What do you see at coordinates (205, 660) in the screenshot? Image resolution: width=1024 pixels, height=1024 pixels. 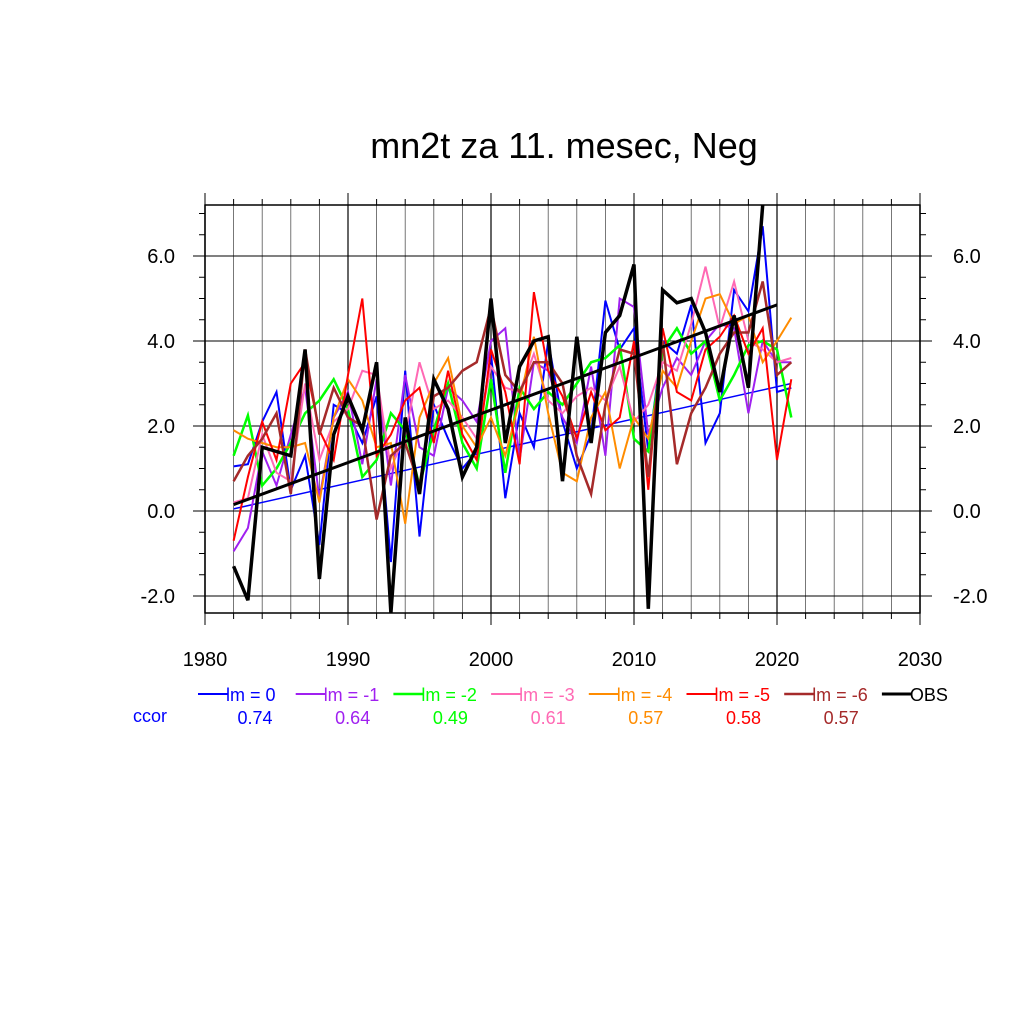 I see `x-tick-label: 1980` at bounding box center [205, 660].